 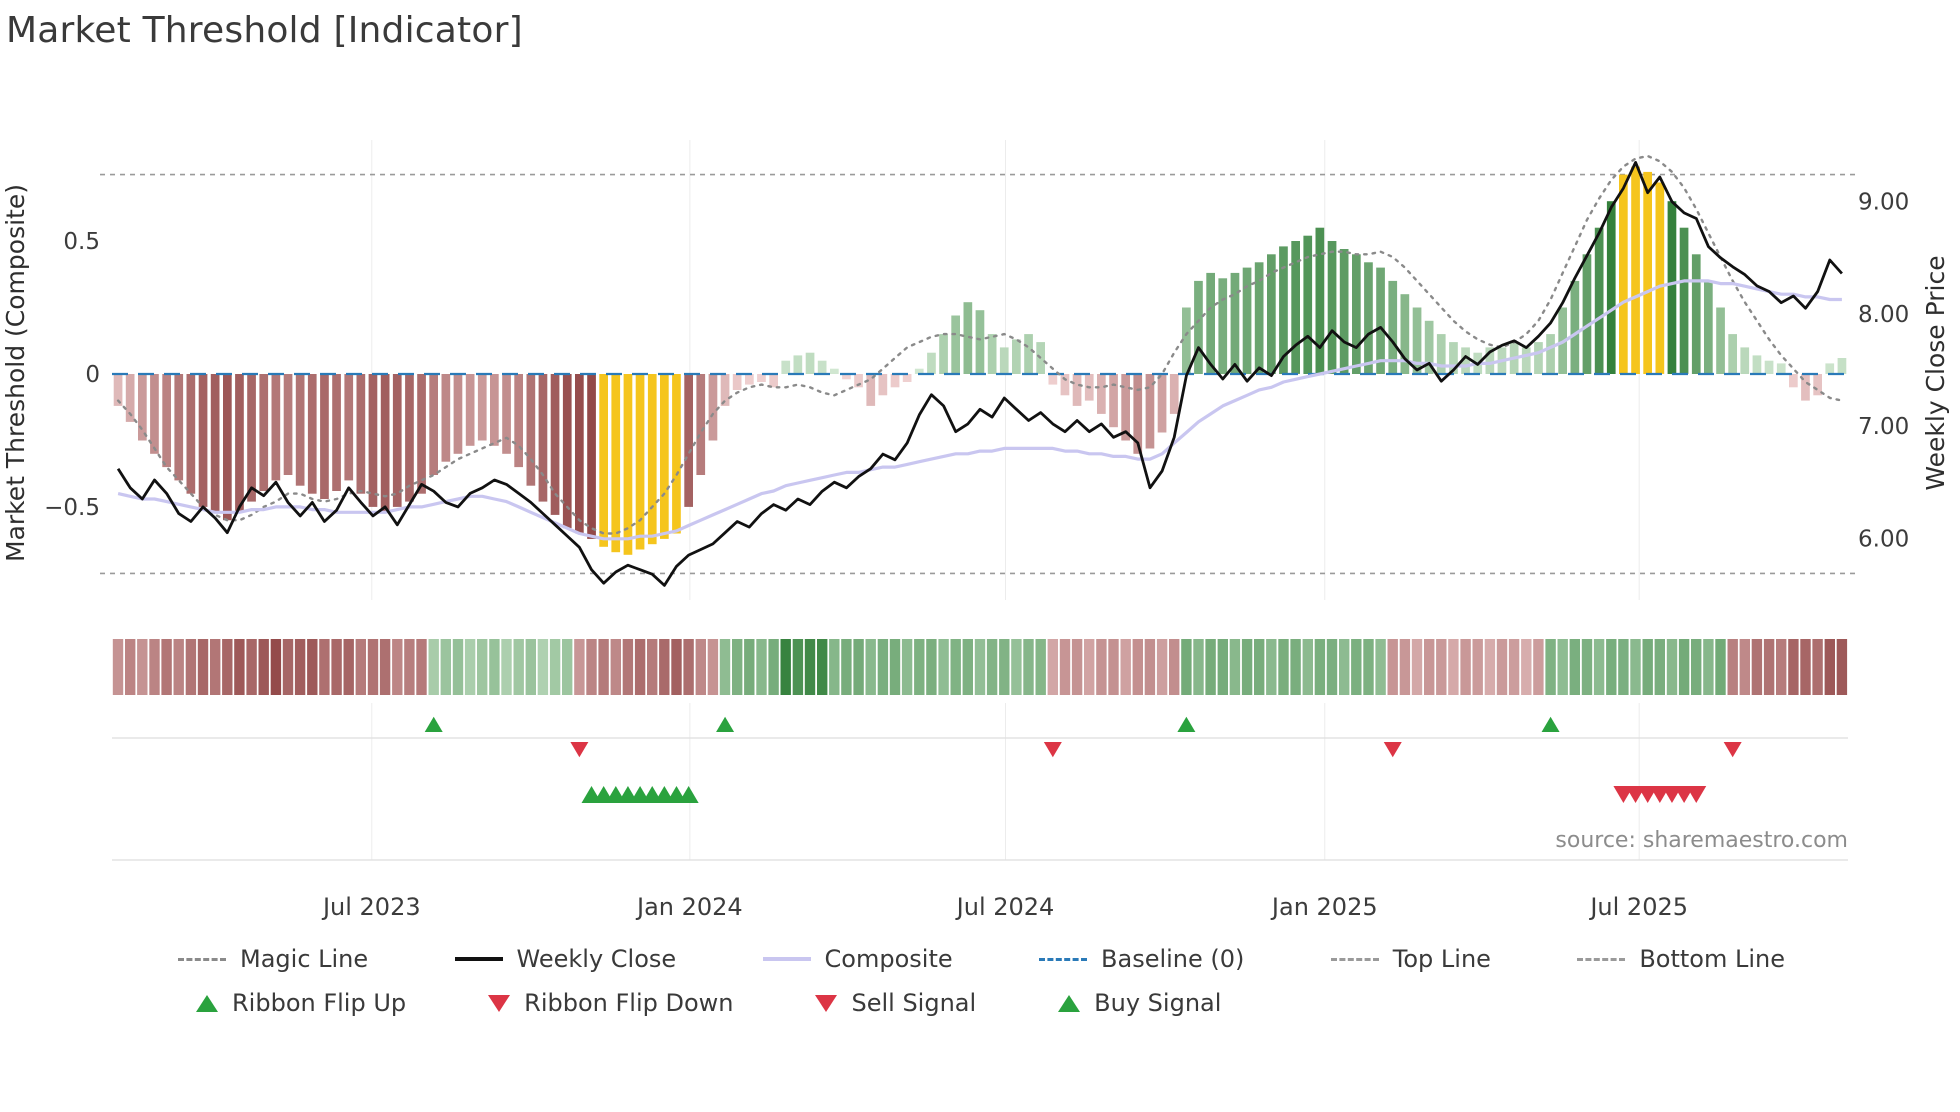 I want to click on svg-text: 9.00, so click(x=1883, y=203).